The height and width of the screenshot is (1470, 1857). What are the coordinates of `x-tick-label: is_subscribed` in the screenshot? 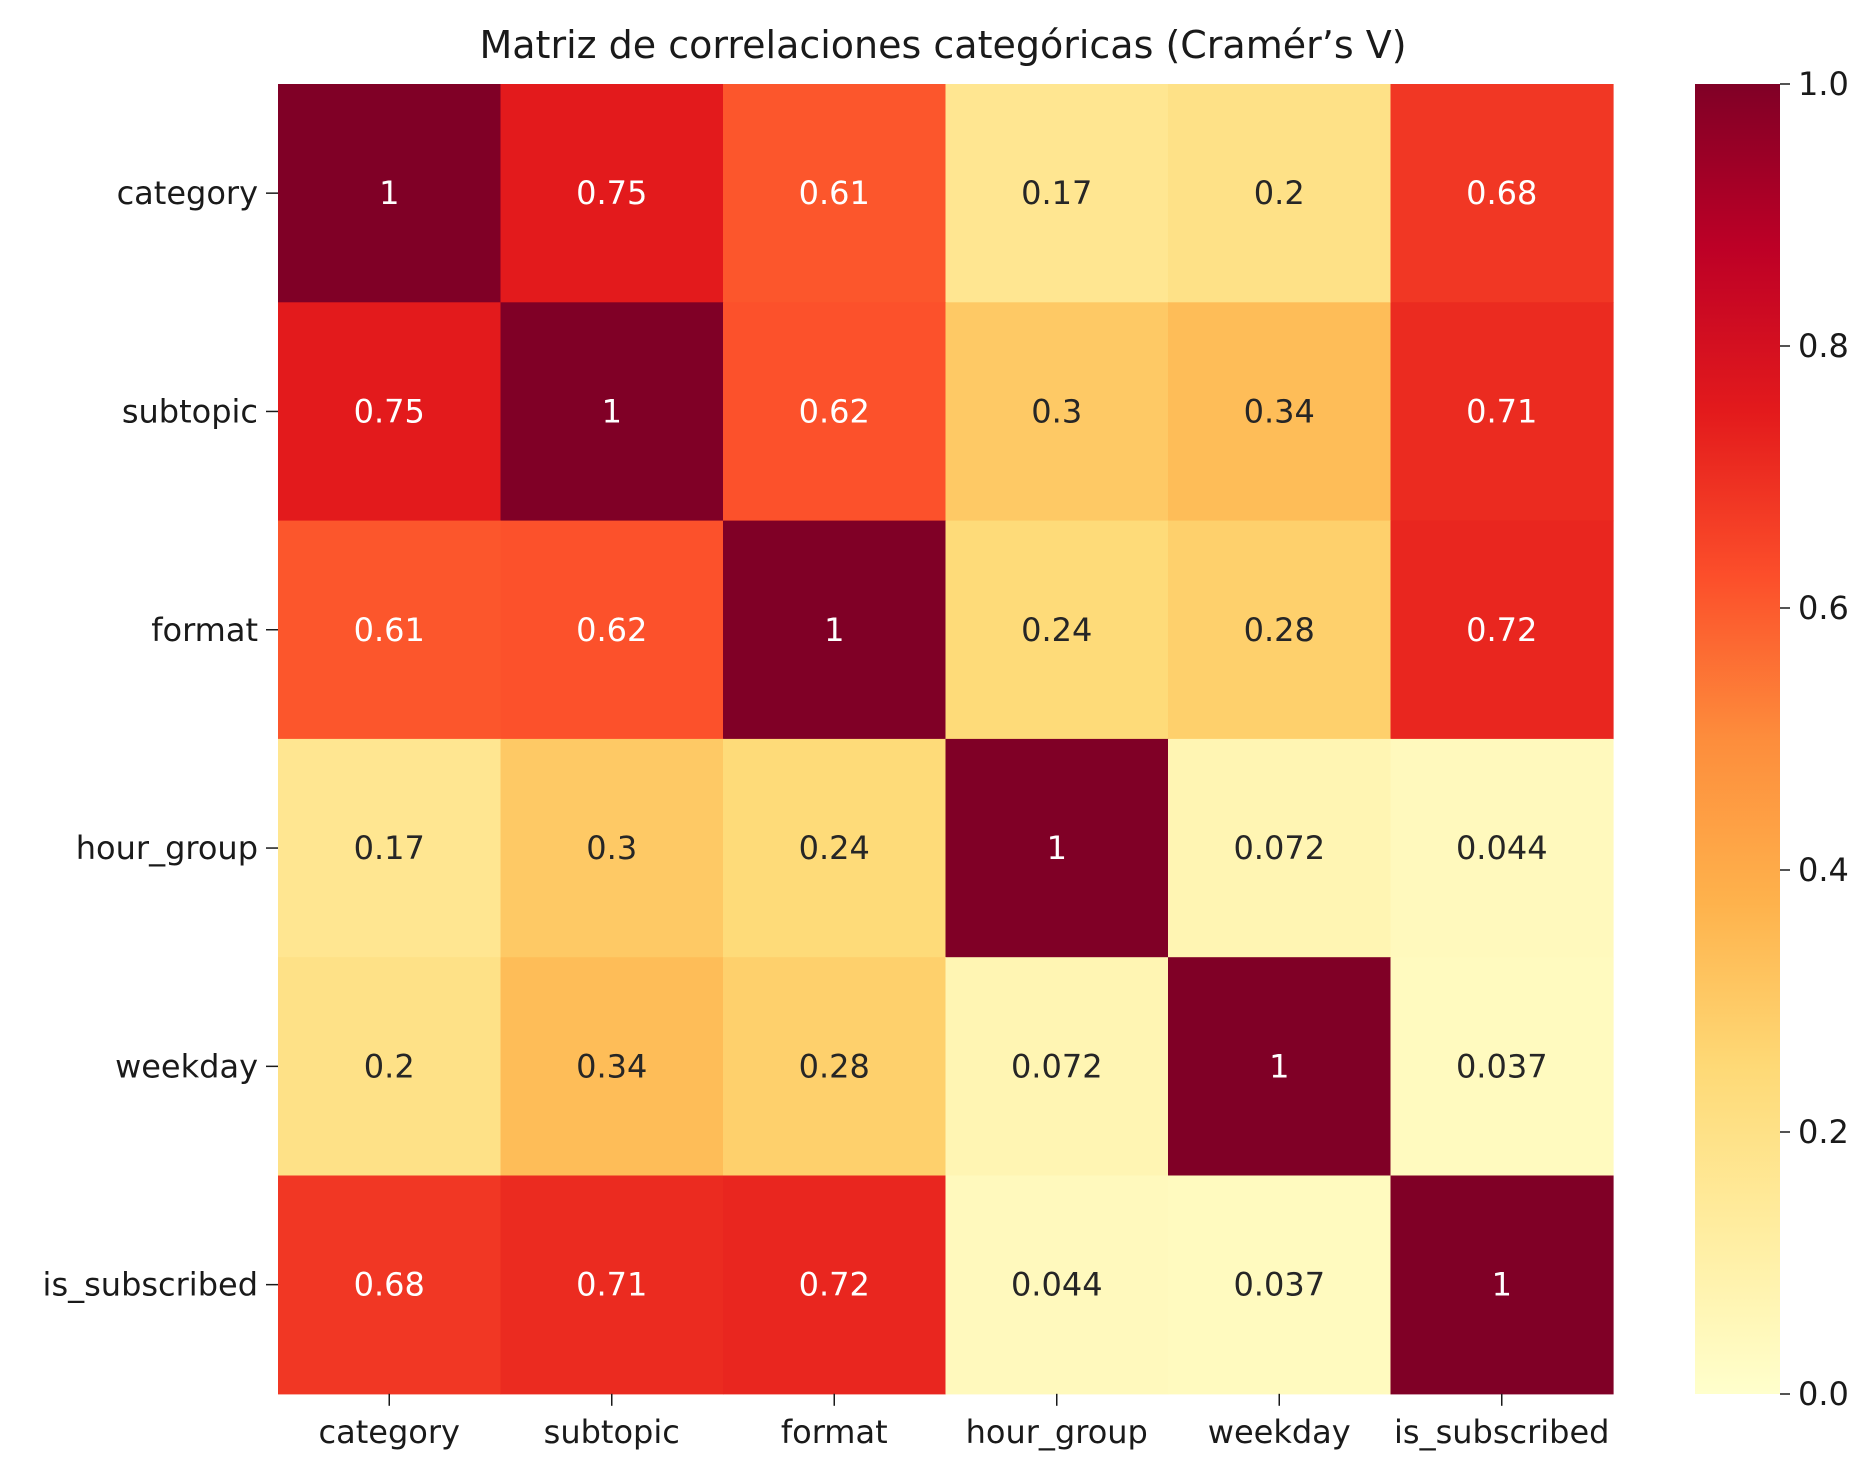 It's located at (1501, 1432).